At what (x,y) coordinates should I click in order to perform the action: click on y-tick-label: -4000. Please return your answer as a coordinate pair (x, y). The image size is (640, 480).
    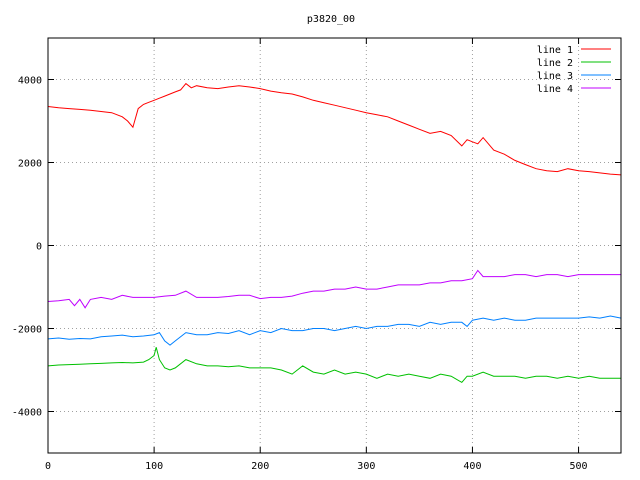
    Looking at the image, I should click on (27, 413).